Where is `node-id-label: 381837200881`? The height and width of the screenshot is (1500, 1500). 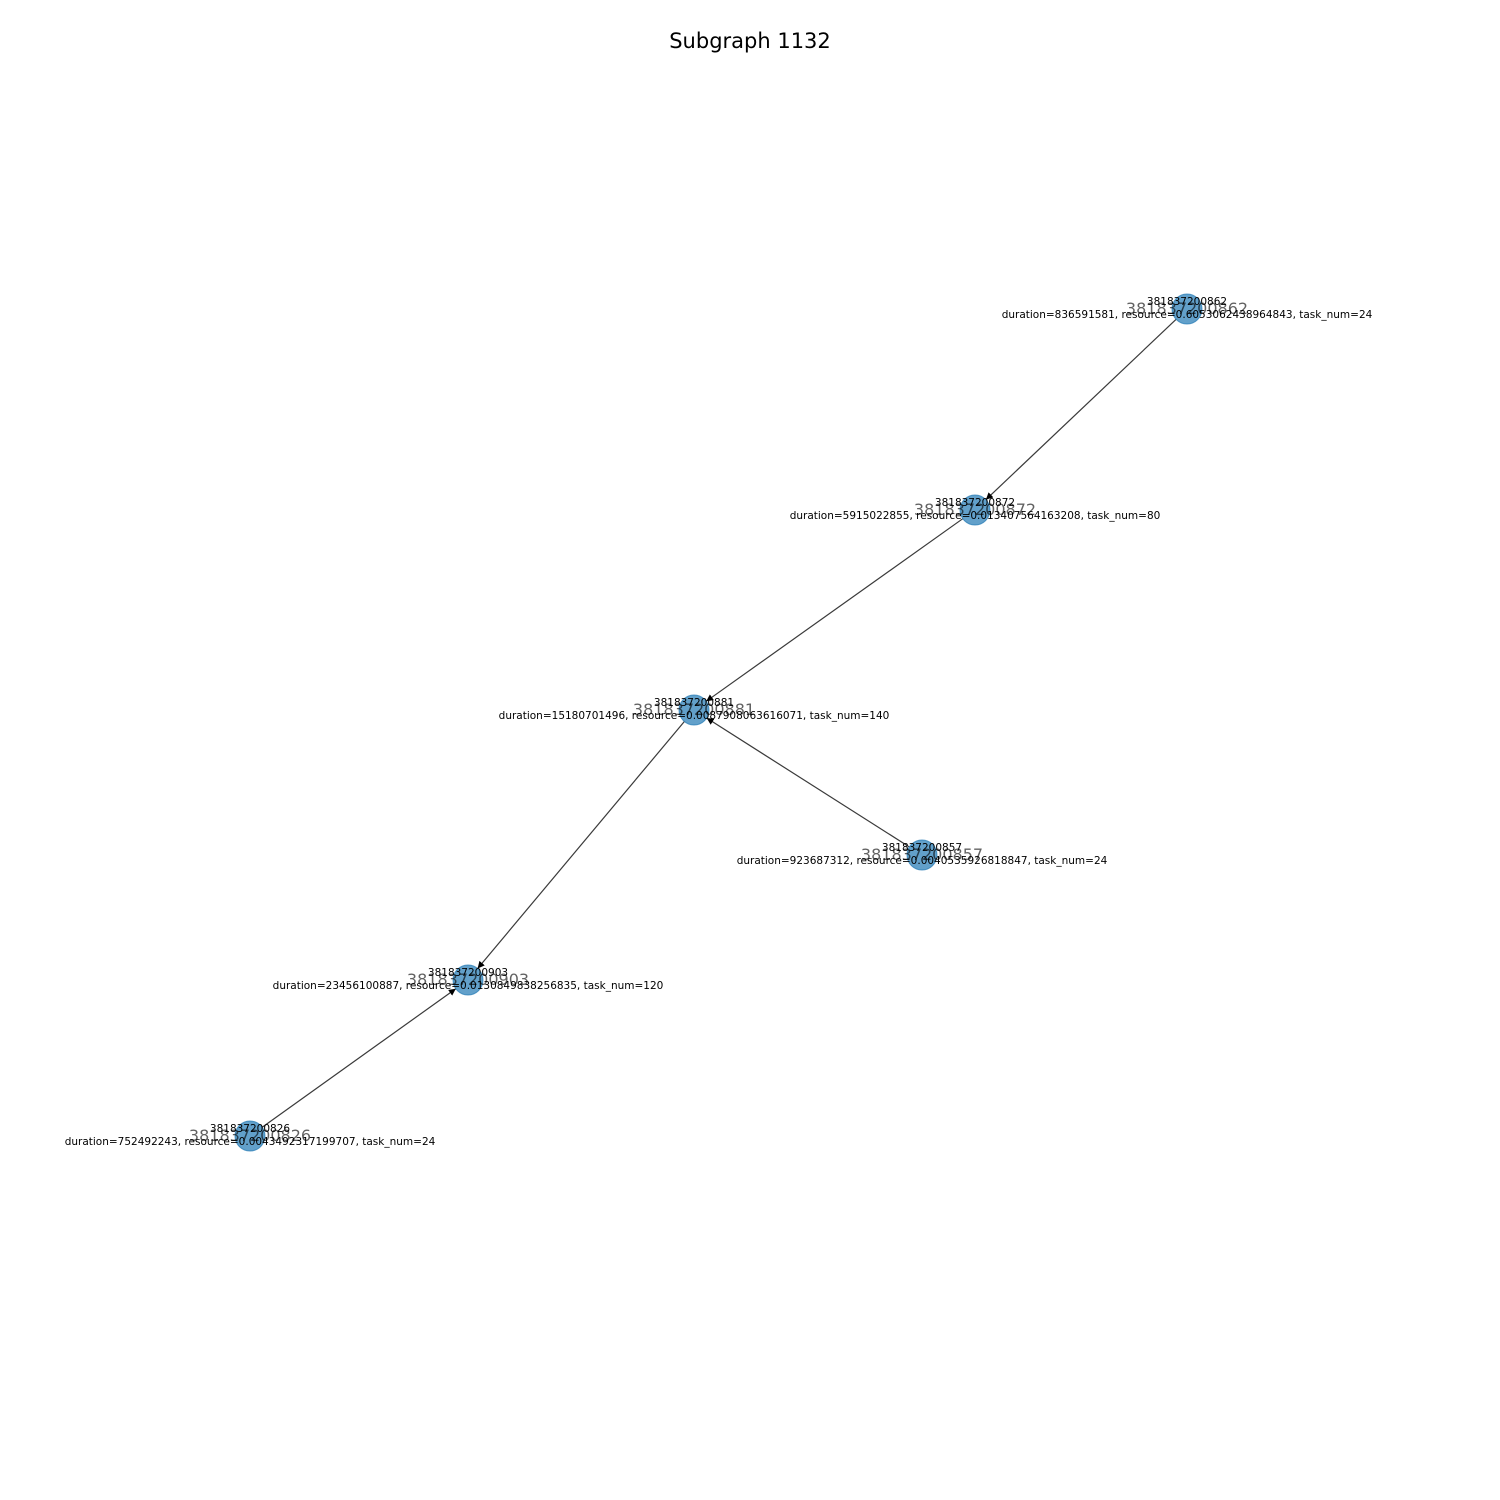 node-id-label: 381837200881 is located at coordinates (694, 709).